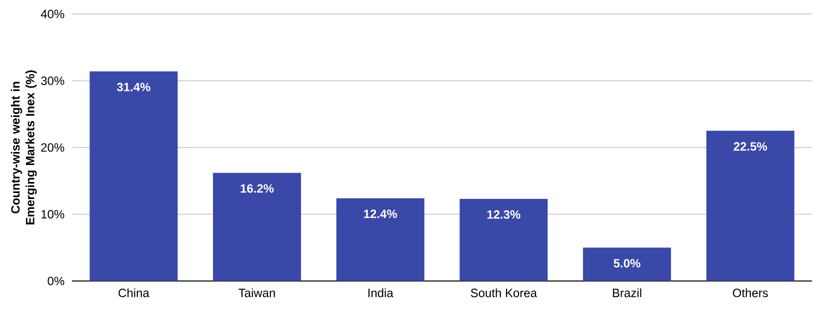  What do you see at coordinates (381, 293) in the screenshot?
I see `x-tick-label: India` at bounding box center [381, 293].